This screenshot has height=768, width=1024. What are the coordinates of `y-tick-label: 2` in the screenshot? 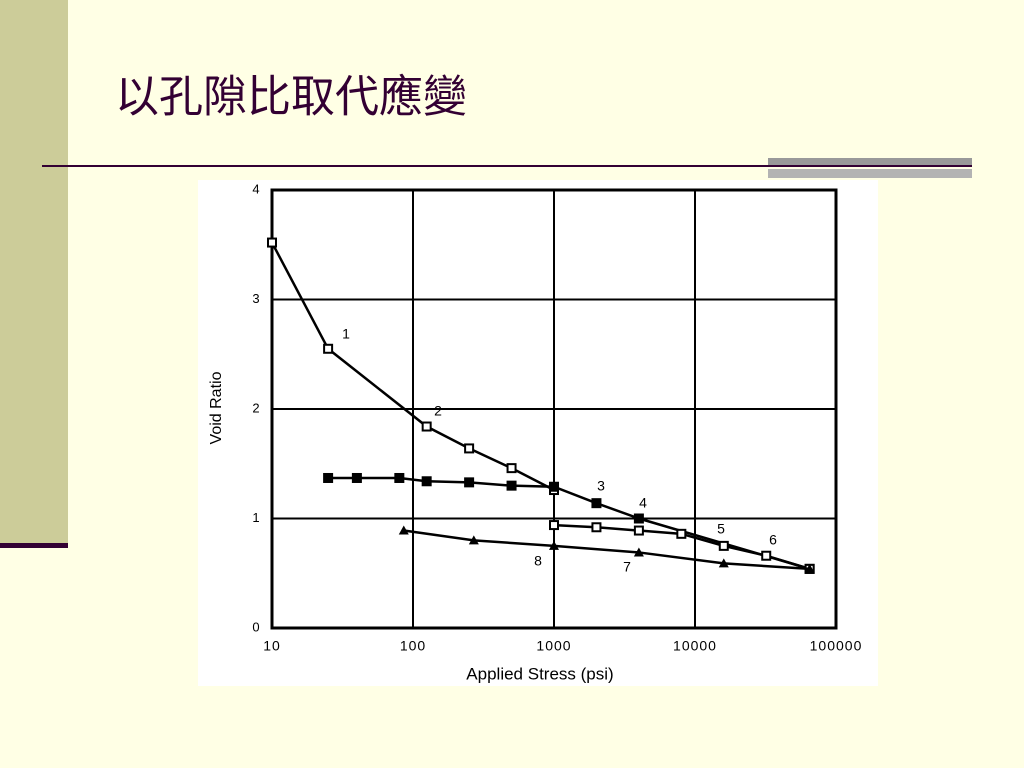 It's located at (255, 407).